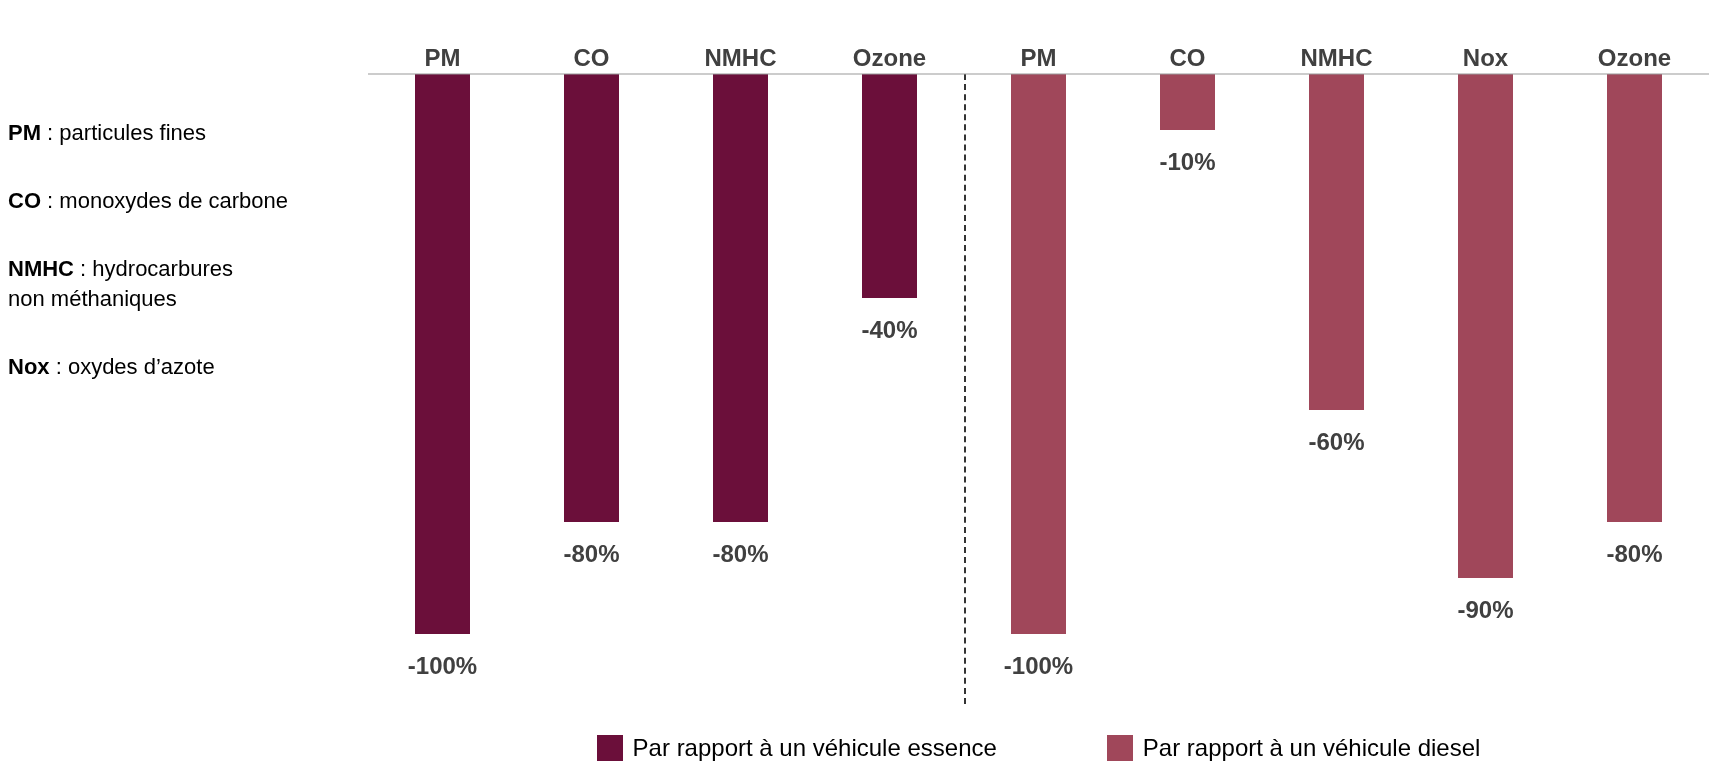  I want to click on x-tick-label: Nox, so click(1485, 57).